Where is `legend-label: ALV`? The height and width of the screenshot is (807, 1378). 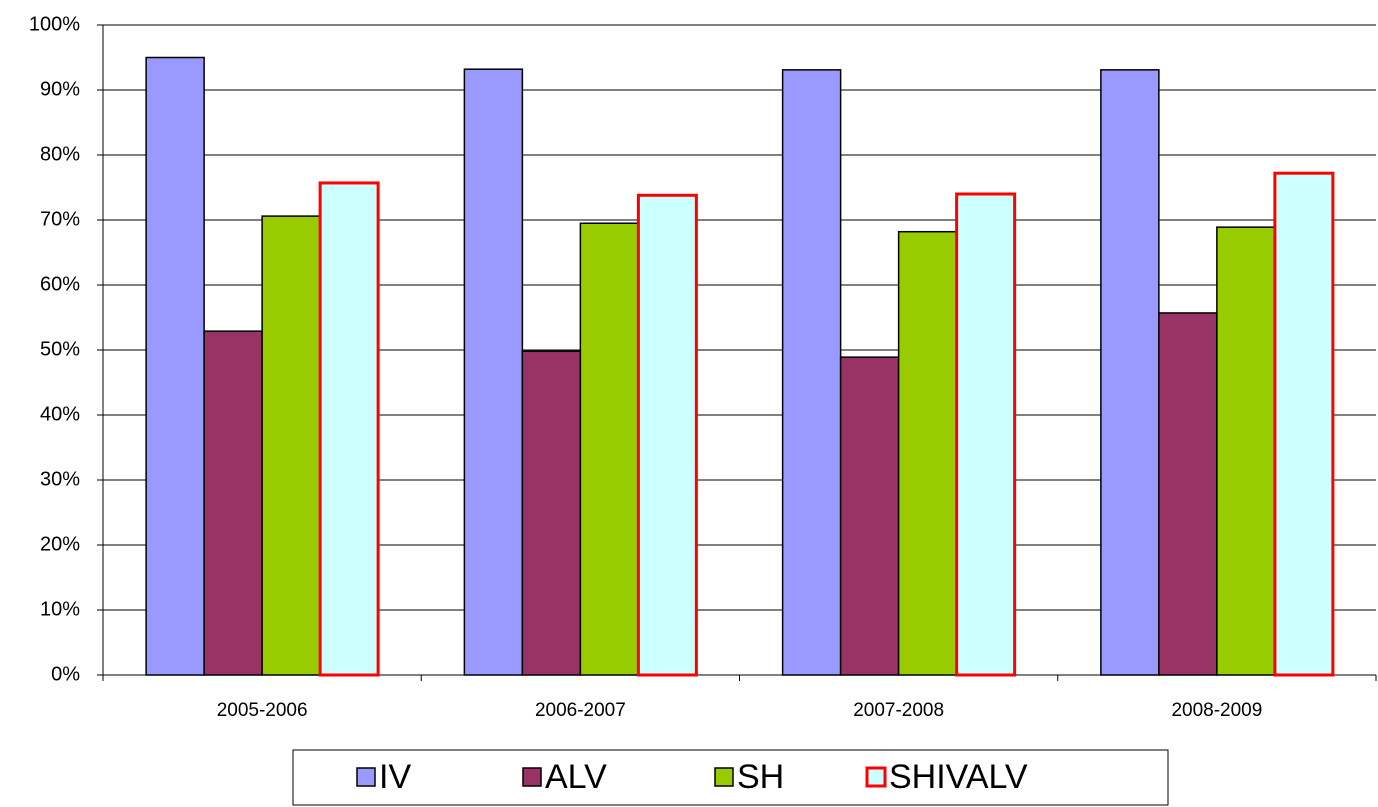 legend-label: ALV is located at coordinates (576, 777).